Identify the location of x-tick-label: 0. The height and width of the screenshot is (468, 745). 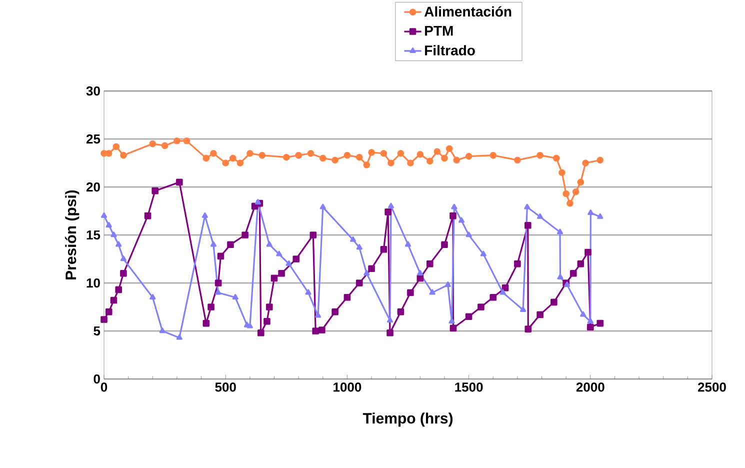
(104, 387).